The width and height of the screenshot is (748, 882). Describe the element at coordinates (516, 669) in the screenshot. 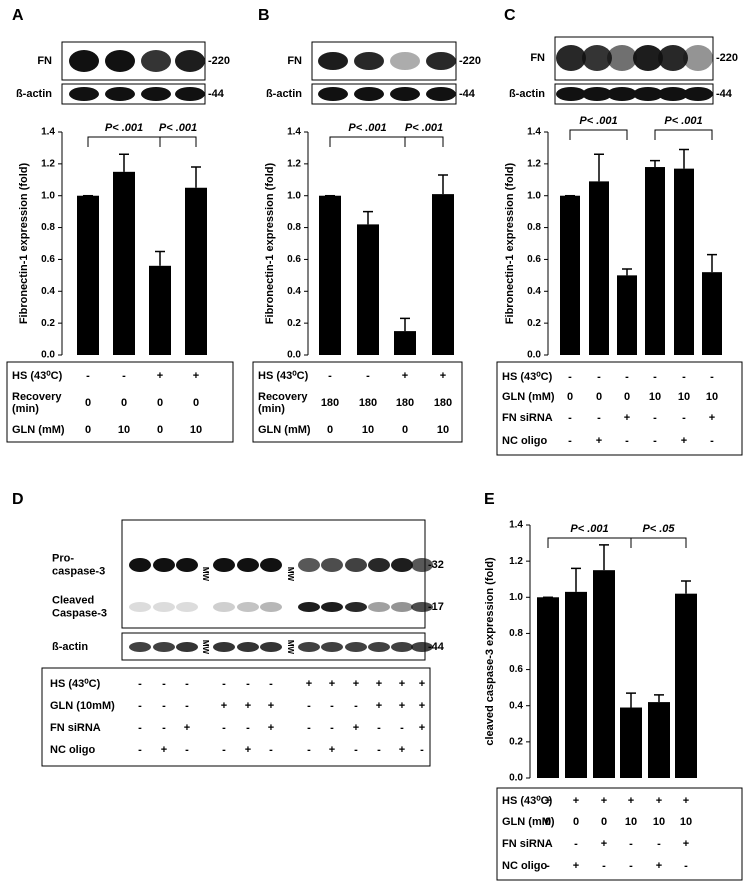

I see `y-tick-label: 0.6` at that location.